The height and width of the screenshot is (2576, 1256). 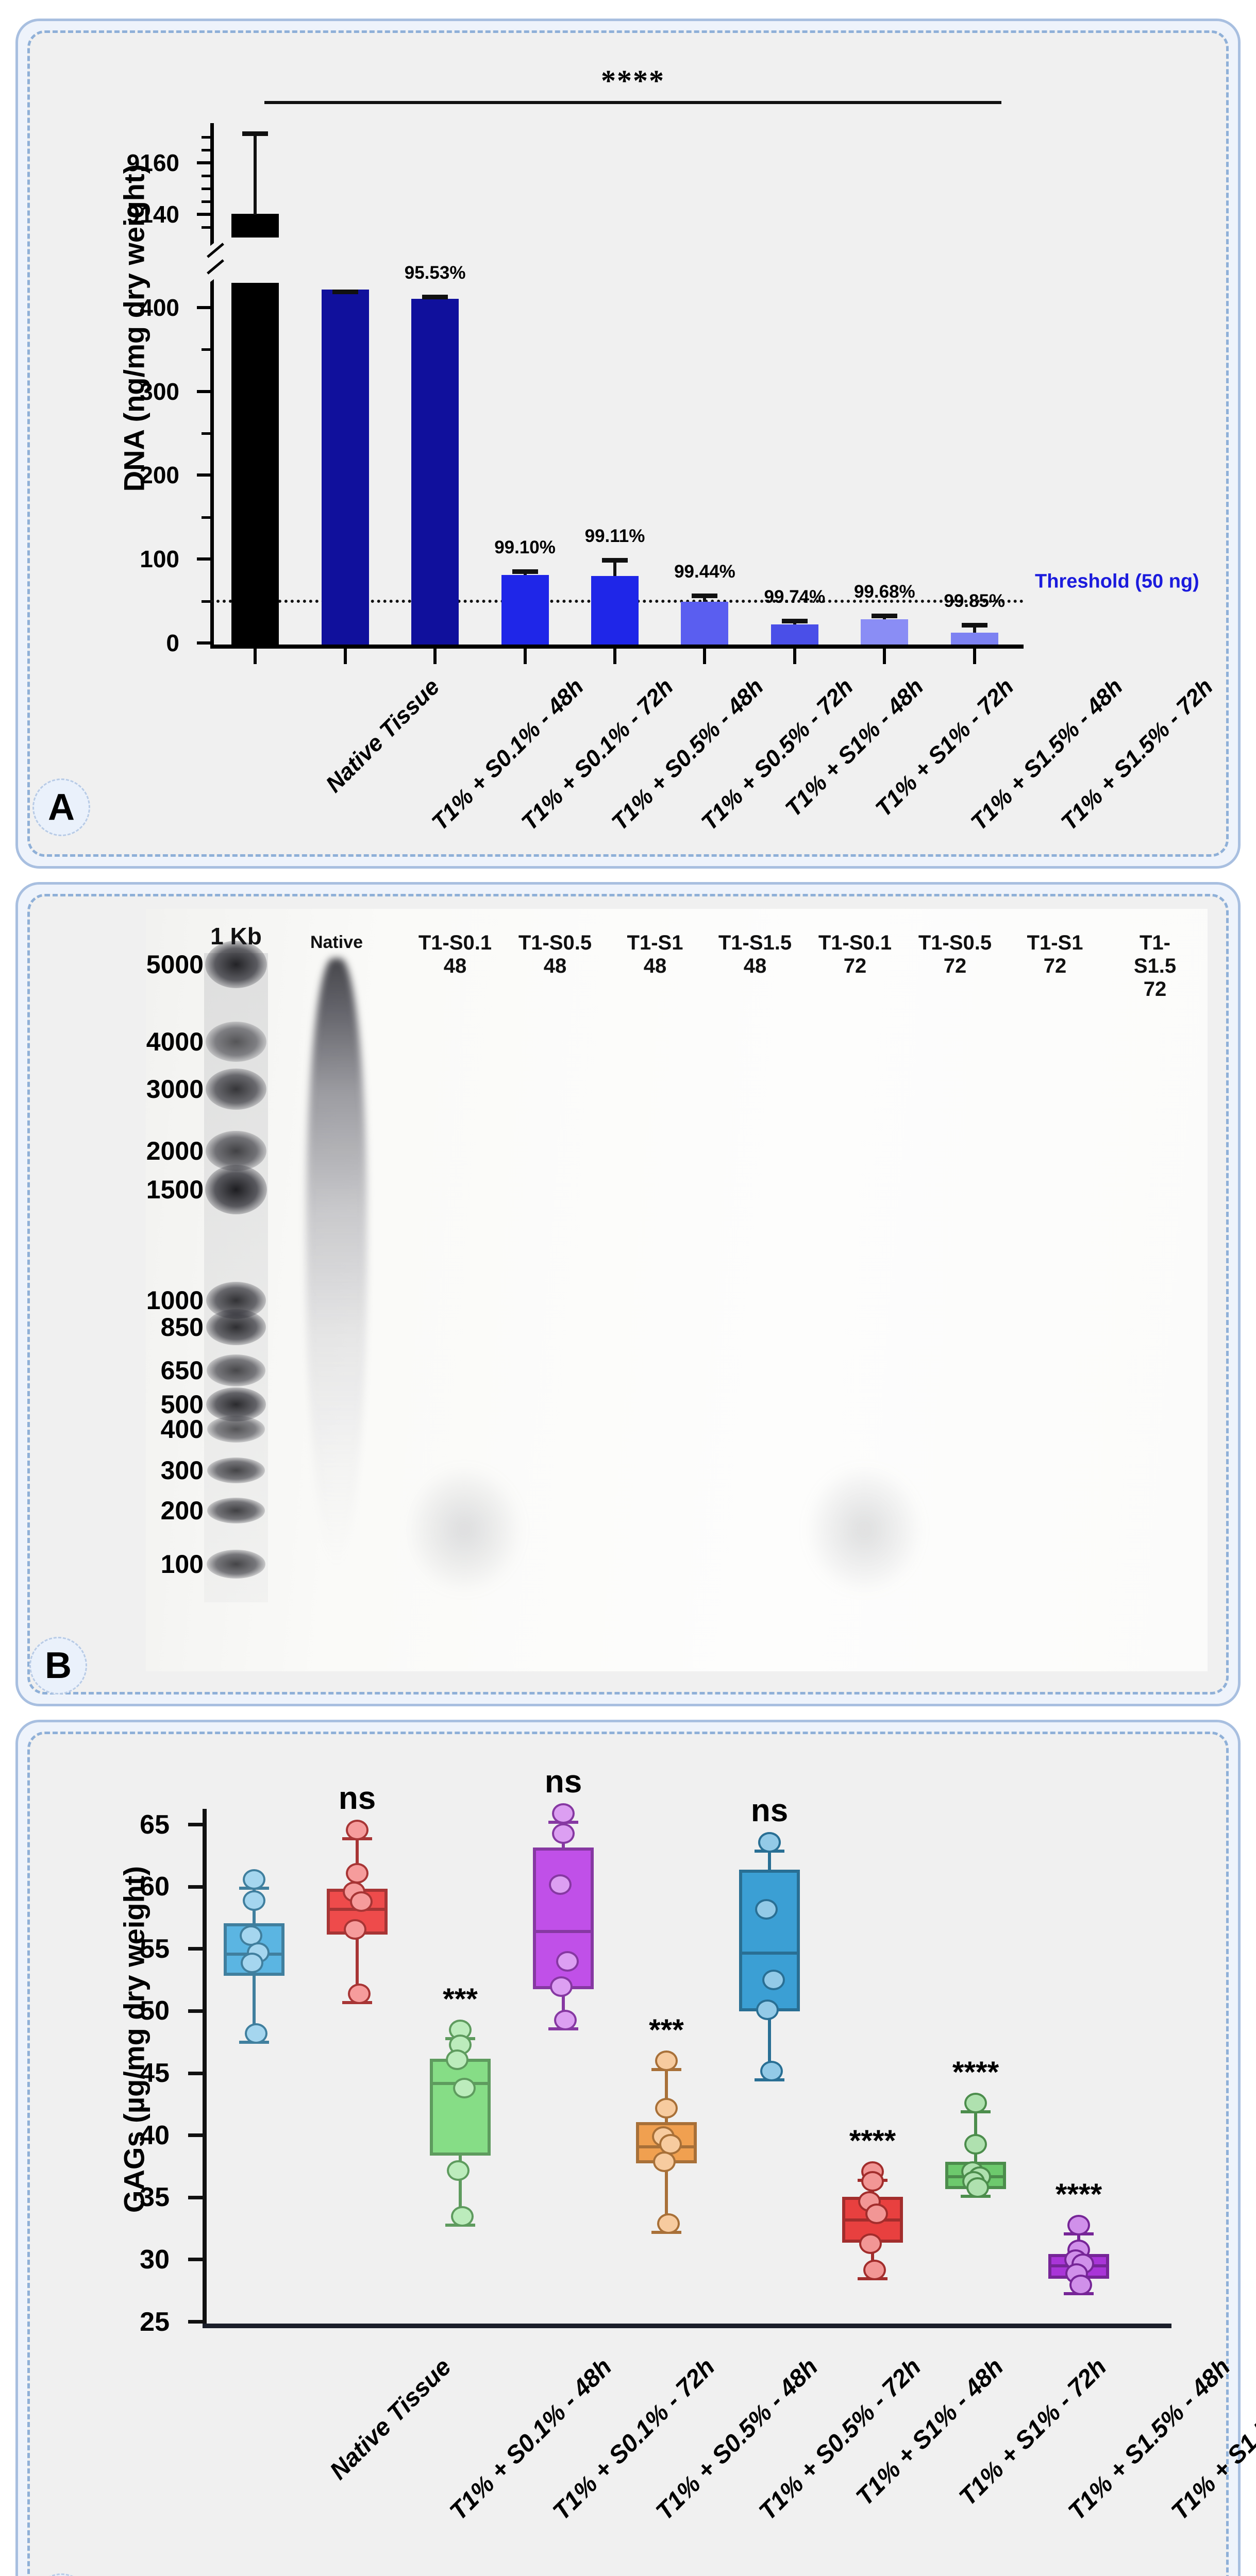 I want to click on ladder-size-label: 200, so click(x=182, y=1510).